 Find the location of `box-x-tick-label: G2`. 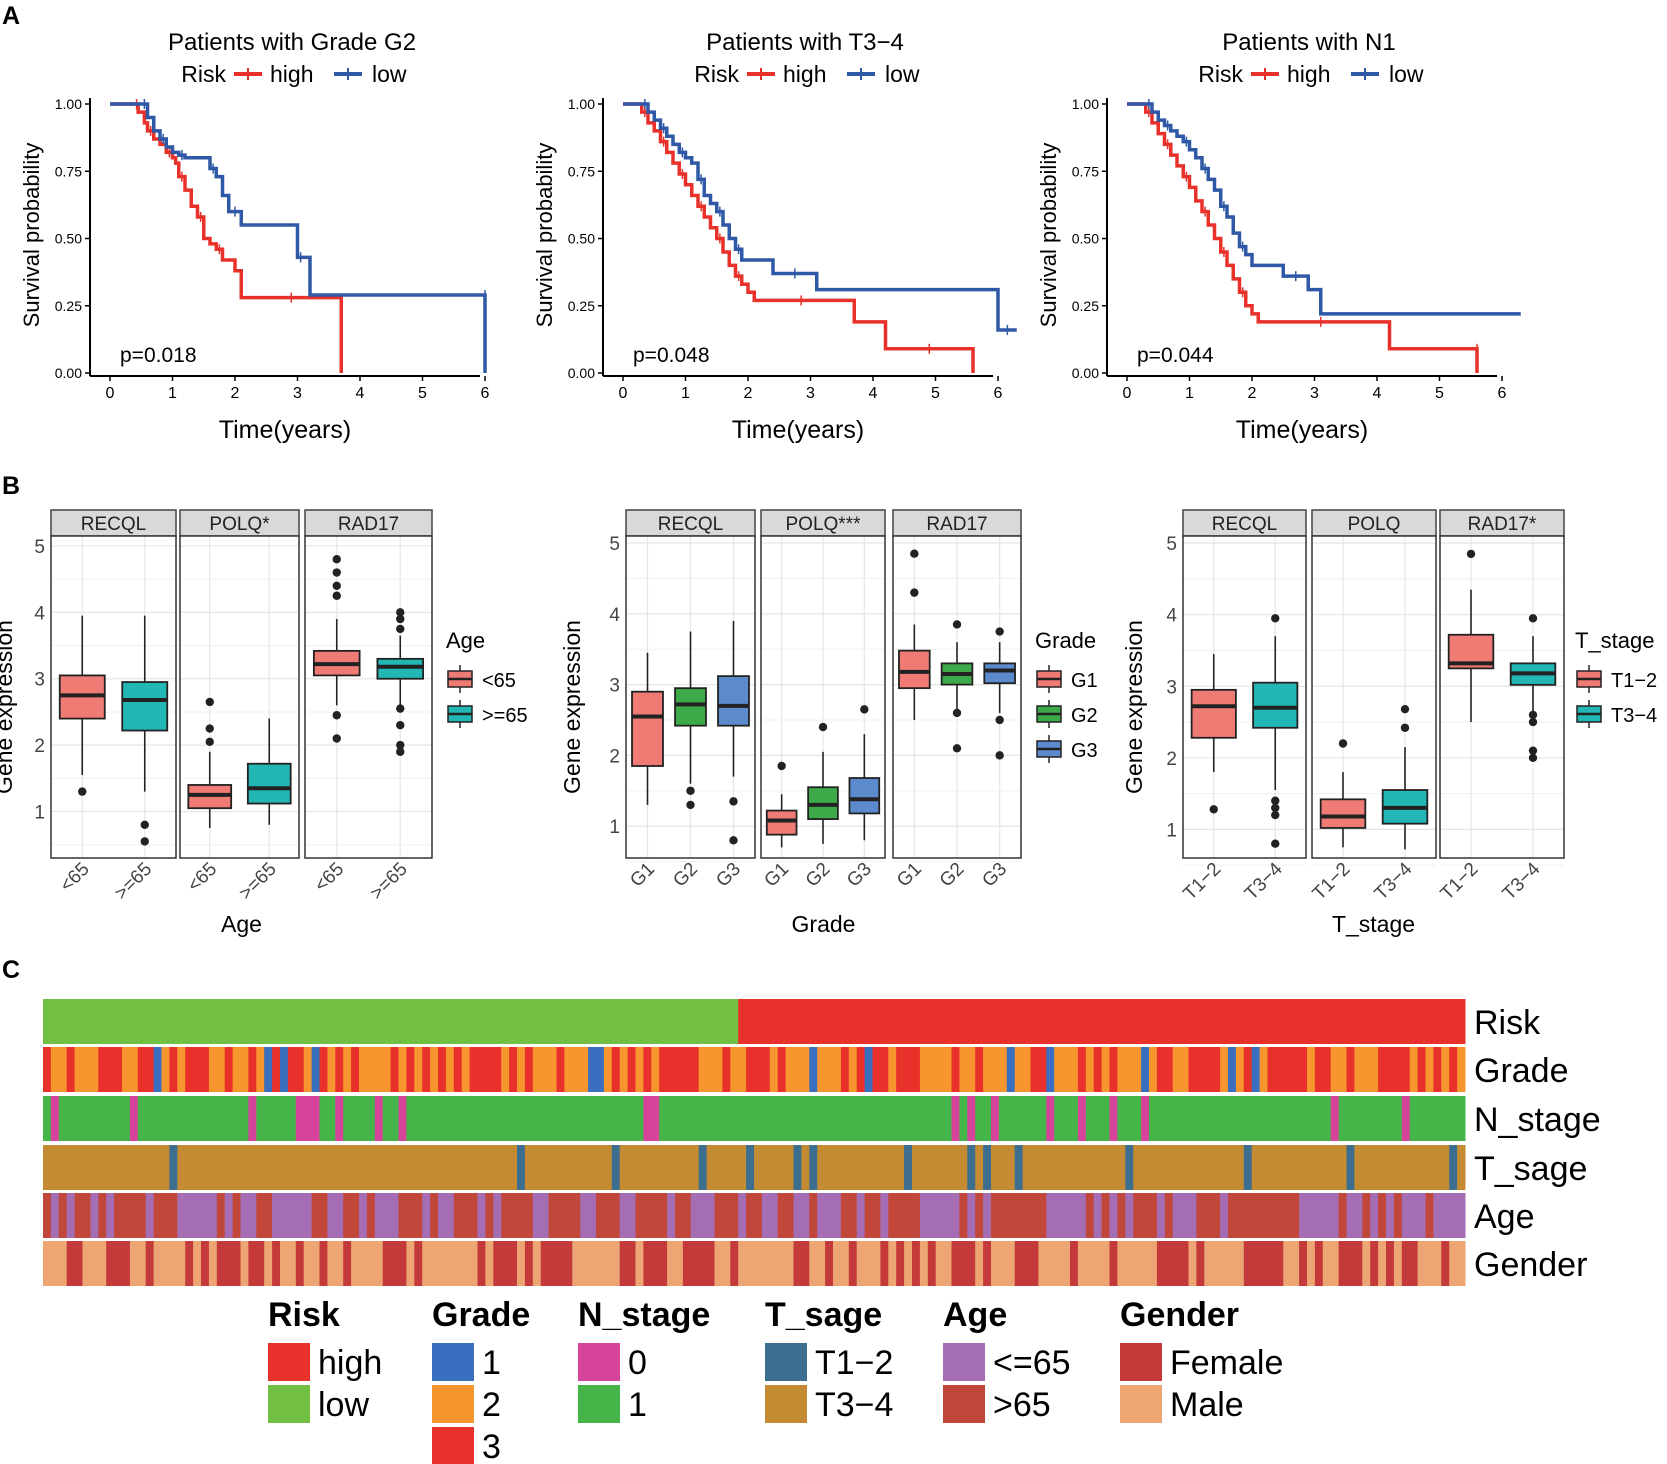

box-x-tick-label: G2 is located at coordinates (952, 875).